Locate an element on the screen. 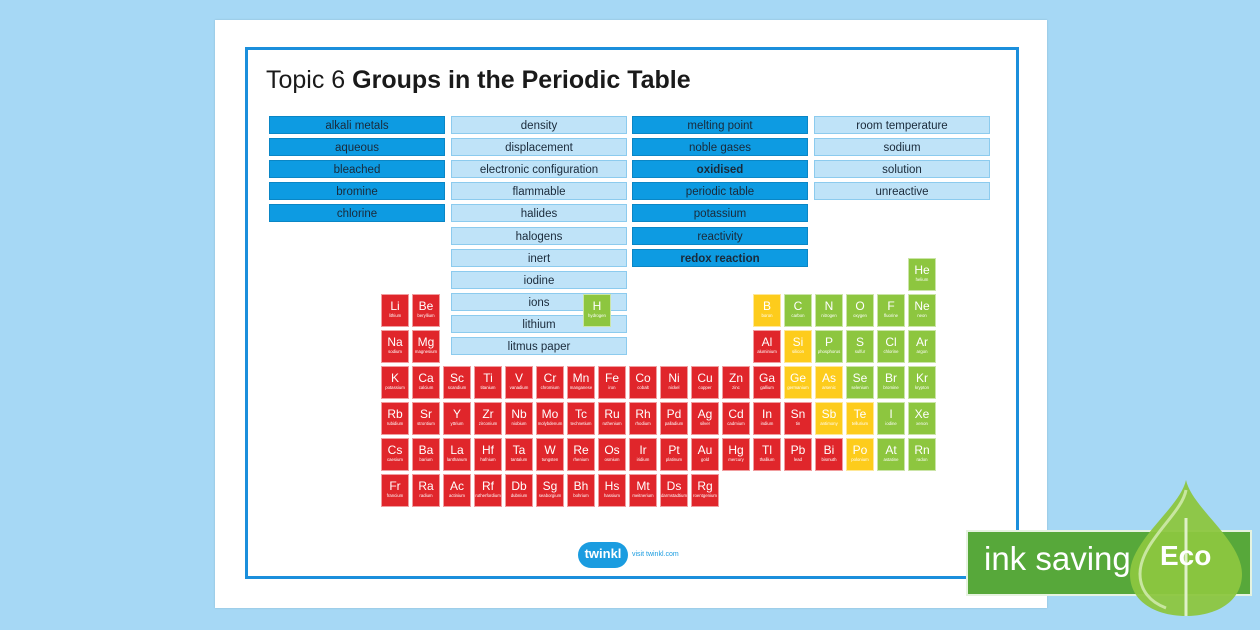  element-tile: Cl chlorine is located at coordinates (891, 346).